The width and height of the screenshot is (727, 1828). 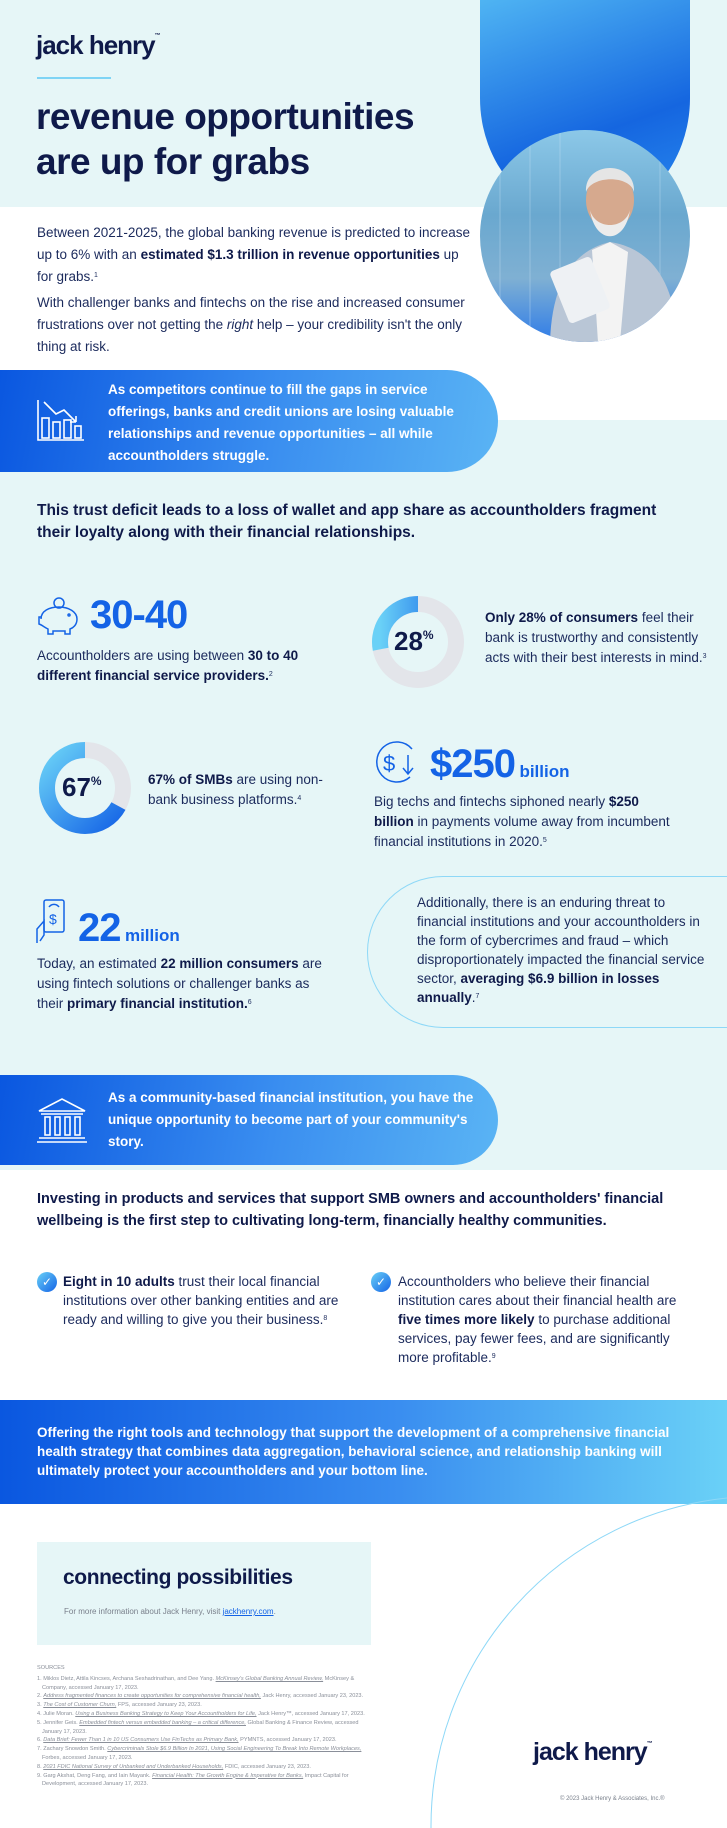 What do you see at coordinates (74, 78) in the screenshot?
I see `divider` at bounding box center [74, 78].